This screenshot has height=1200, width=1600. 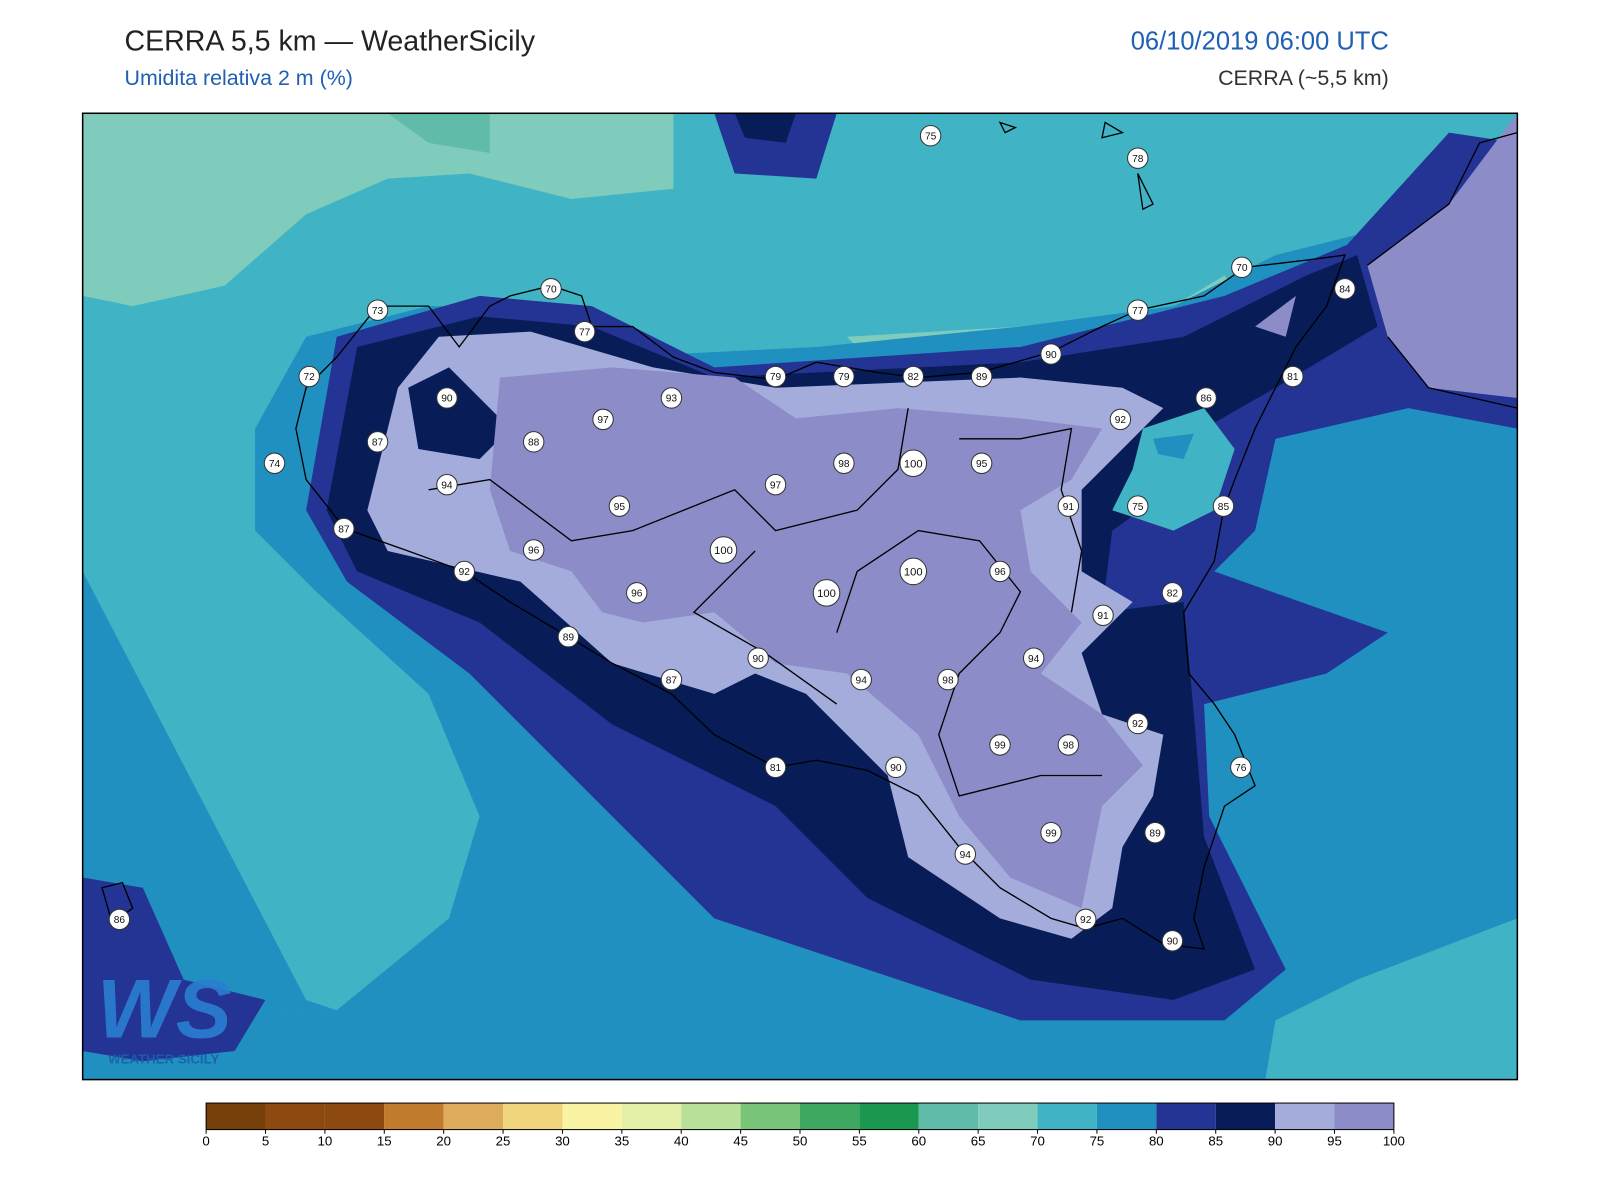 I want to click on colorbar-tick-label: 60, so click(x=918, y=1140).